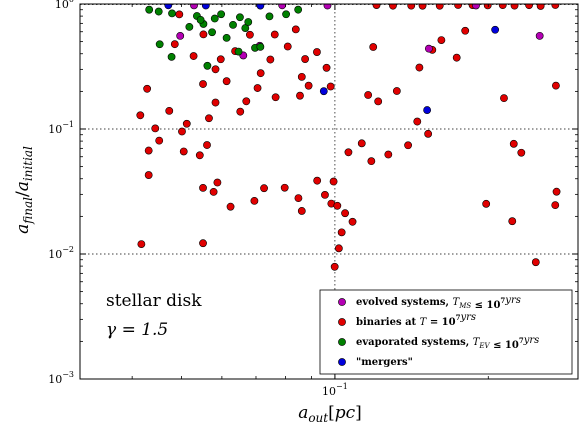  Describe the element at coordinates (24, 190) in the screenshot. I see `y-axis-label: afinal/ainitial` at that location.